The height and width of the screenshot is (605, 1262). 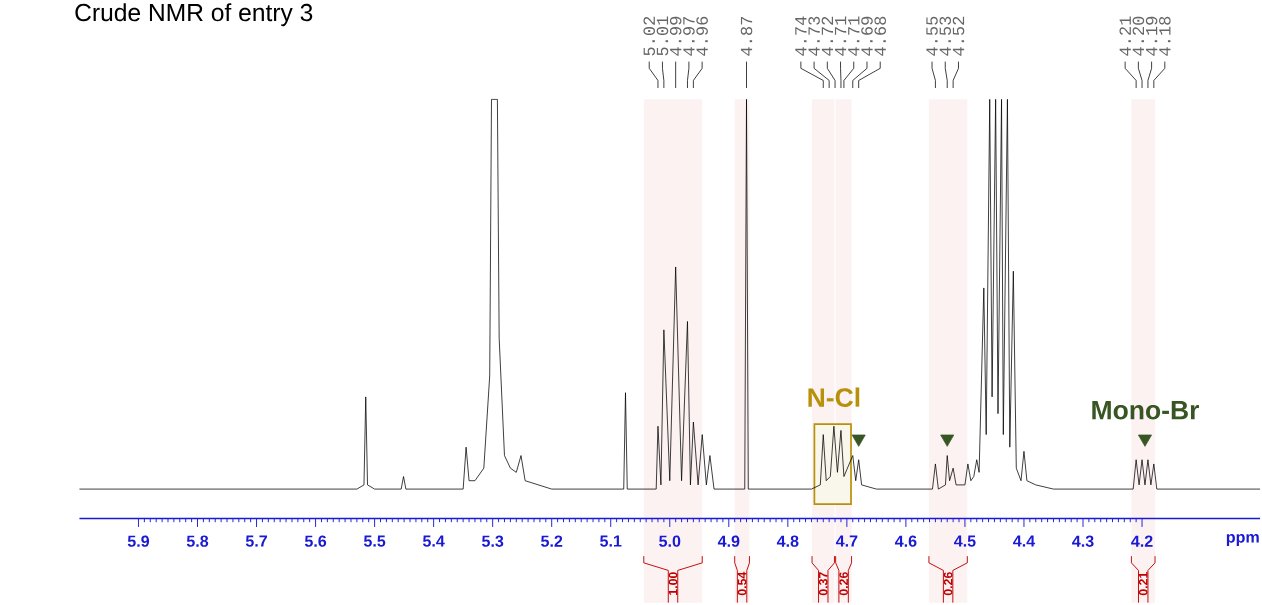 What do you see at coordinates (433, 541) in the screenshot?
I see `x-tick-label: 5.4` at bounding box center [433, 541].